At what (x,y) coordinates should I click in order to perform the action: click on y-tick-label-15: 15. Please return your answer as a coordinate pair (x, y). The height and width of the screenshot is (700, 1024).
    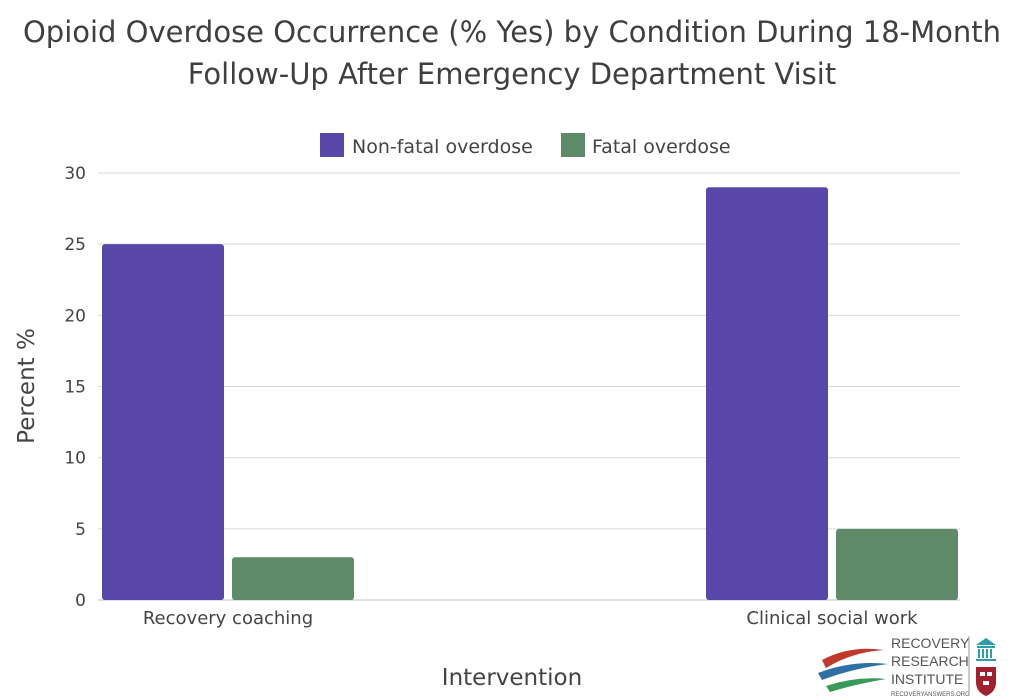
    Looking at the image, I should click on (75, 388).